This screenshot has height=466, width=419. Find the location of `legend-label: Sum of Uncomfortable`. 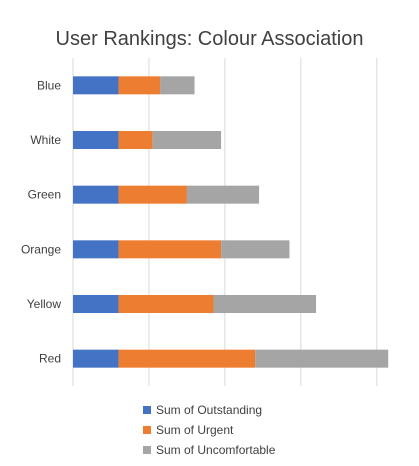

legend-label: Sum of Uncomfortable is located at coordinates (216, 450).